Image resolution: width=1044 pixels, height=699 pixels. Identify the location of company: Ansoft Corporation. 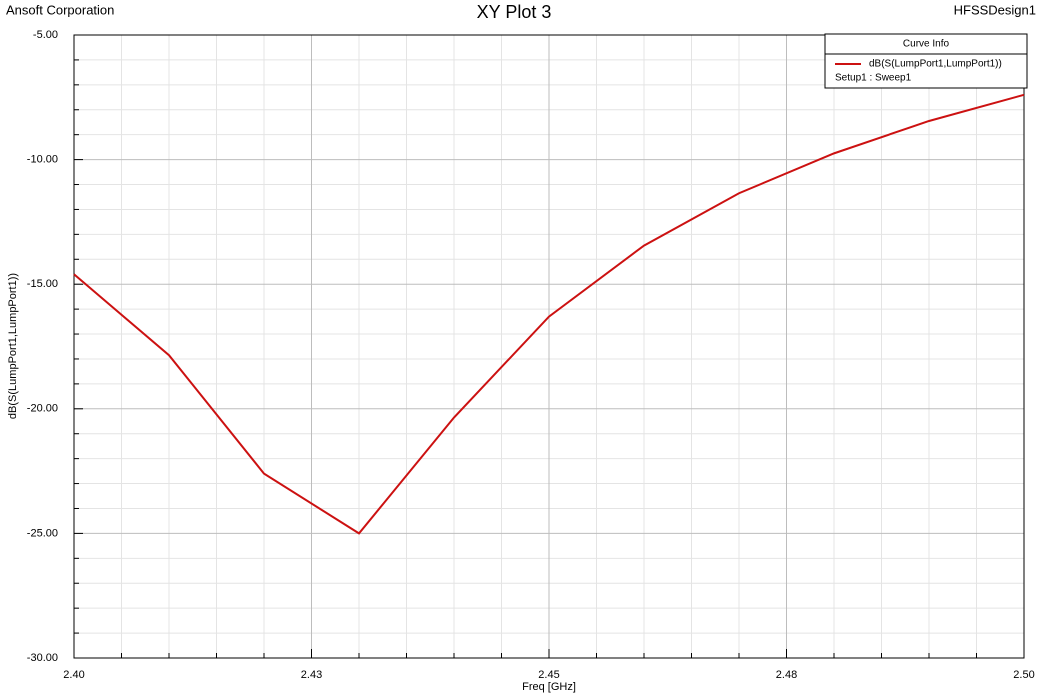
(60, 9).